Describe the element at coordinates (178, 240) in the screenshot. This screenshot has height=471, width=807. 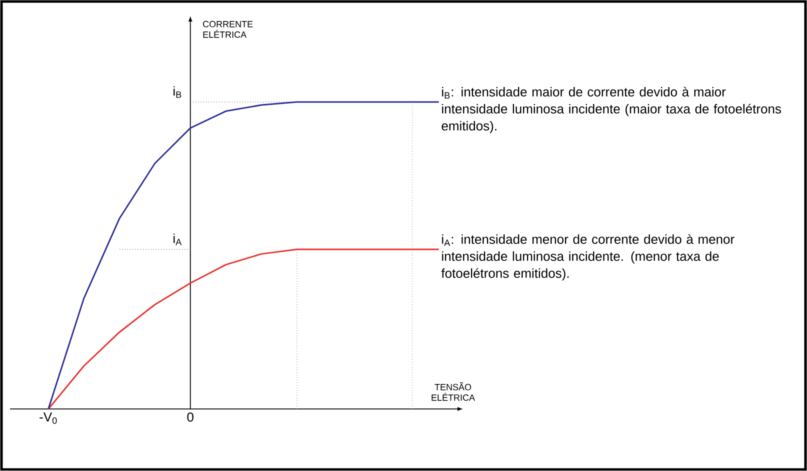
I see `annotation: i$_{A}$` at that location.